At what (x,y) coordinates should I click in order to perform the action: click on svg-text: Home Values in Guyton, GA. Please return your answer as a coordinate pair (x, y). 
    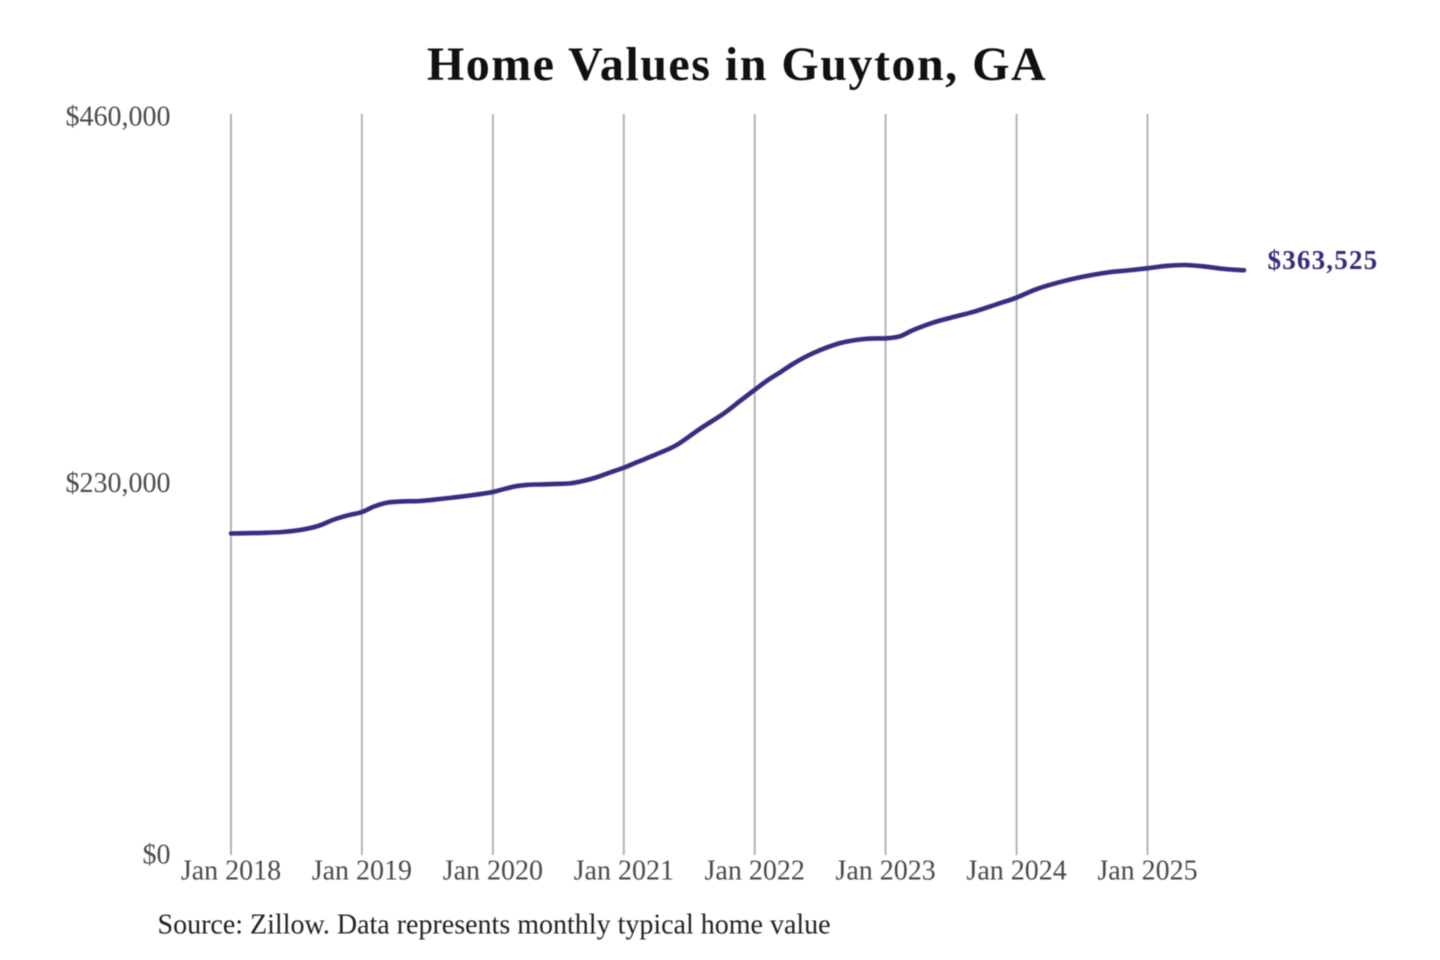
    Looking at the image, I should click on (737, 64).